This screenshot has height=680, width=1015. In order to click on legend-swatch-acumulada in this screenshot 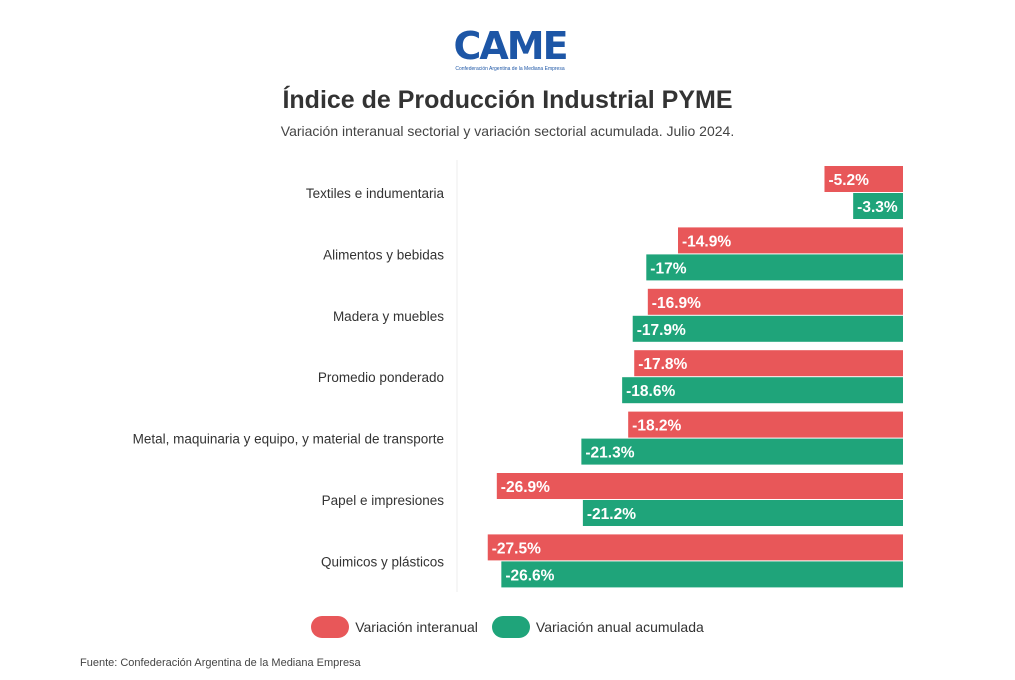, I will do `click(510, 627)`.